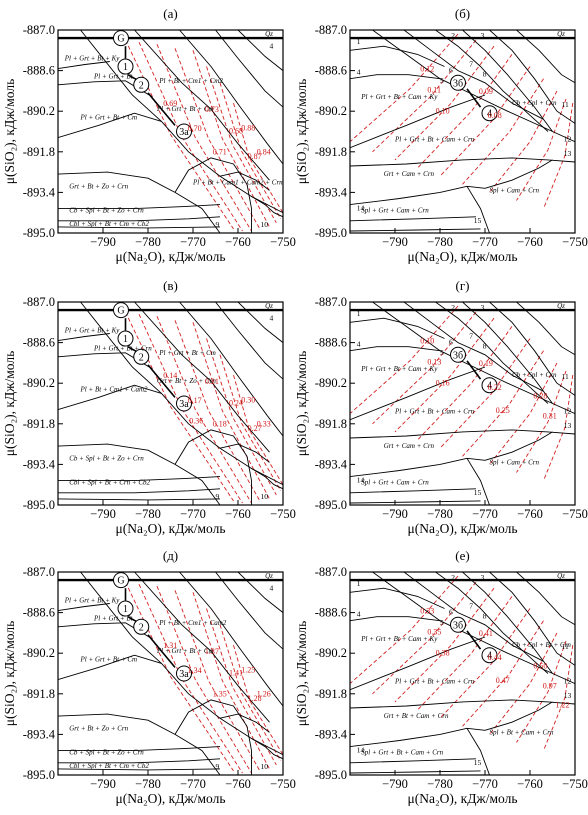 The height and width of the screenshot is (815, 588). I want to click on field-number: 6, so click(451, 70).